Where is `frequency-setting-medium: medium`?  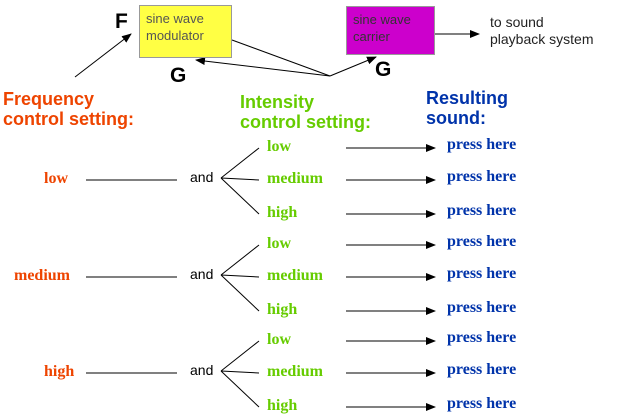 frequency-setting-medium: medium is located at coordinates (42, 275).